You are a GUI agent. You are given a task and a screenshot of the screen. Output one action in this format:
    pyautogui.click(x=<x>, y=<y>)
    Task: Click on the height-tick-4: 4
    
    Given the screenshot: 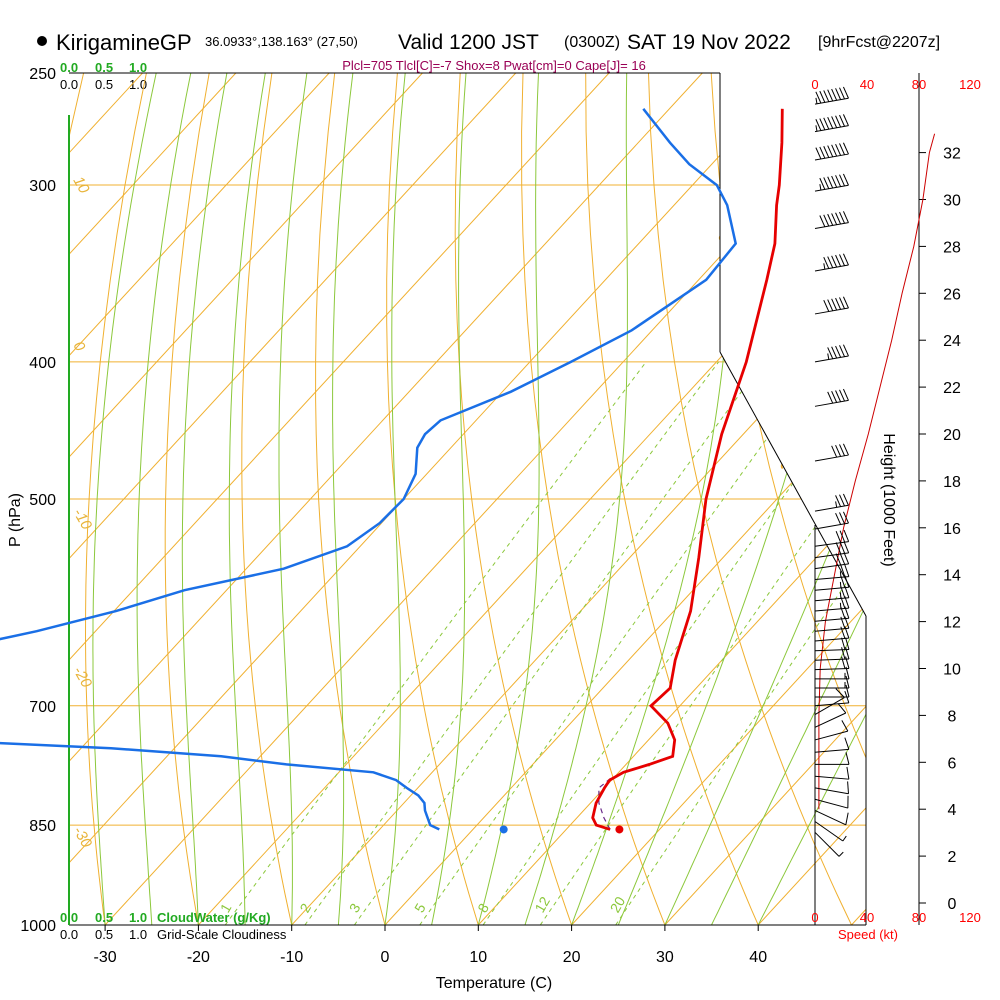 What is the action you would take?
    pyautogui.click(x=952, y=810)
    